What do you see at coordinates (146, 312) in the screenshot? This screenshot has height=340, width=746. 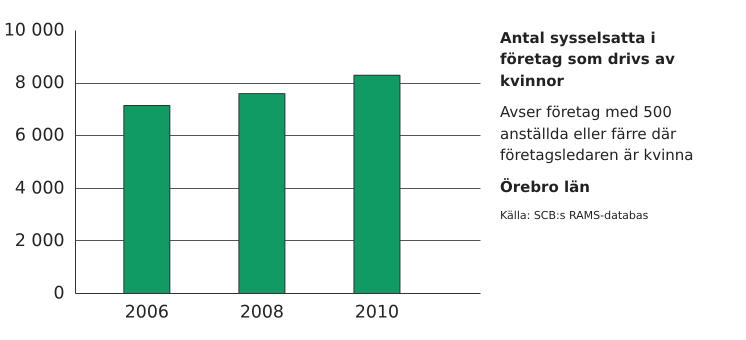 I see `x-tick-label: 2006` at bounding box center [146, 312].